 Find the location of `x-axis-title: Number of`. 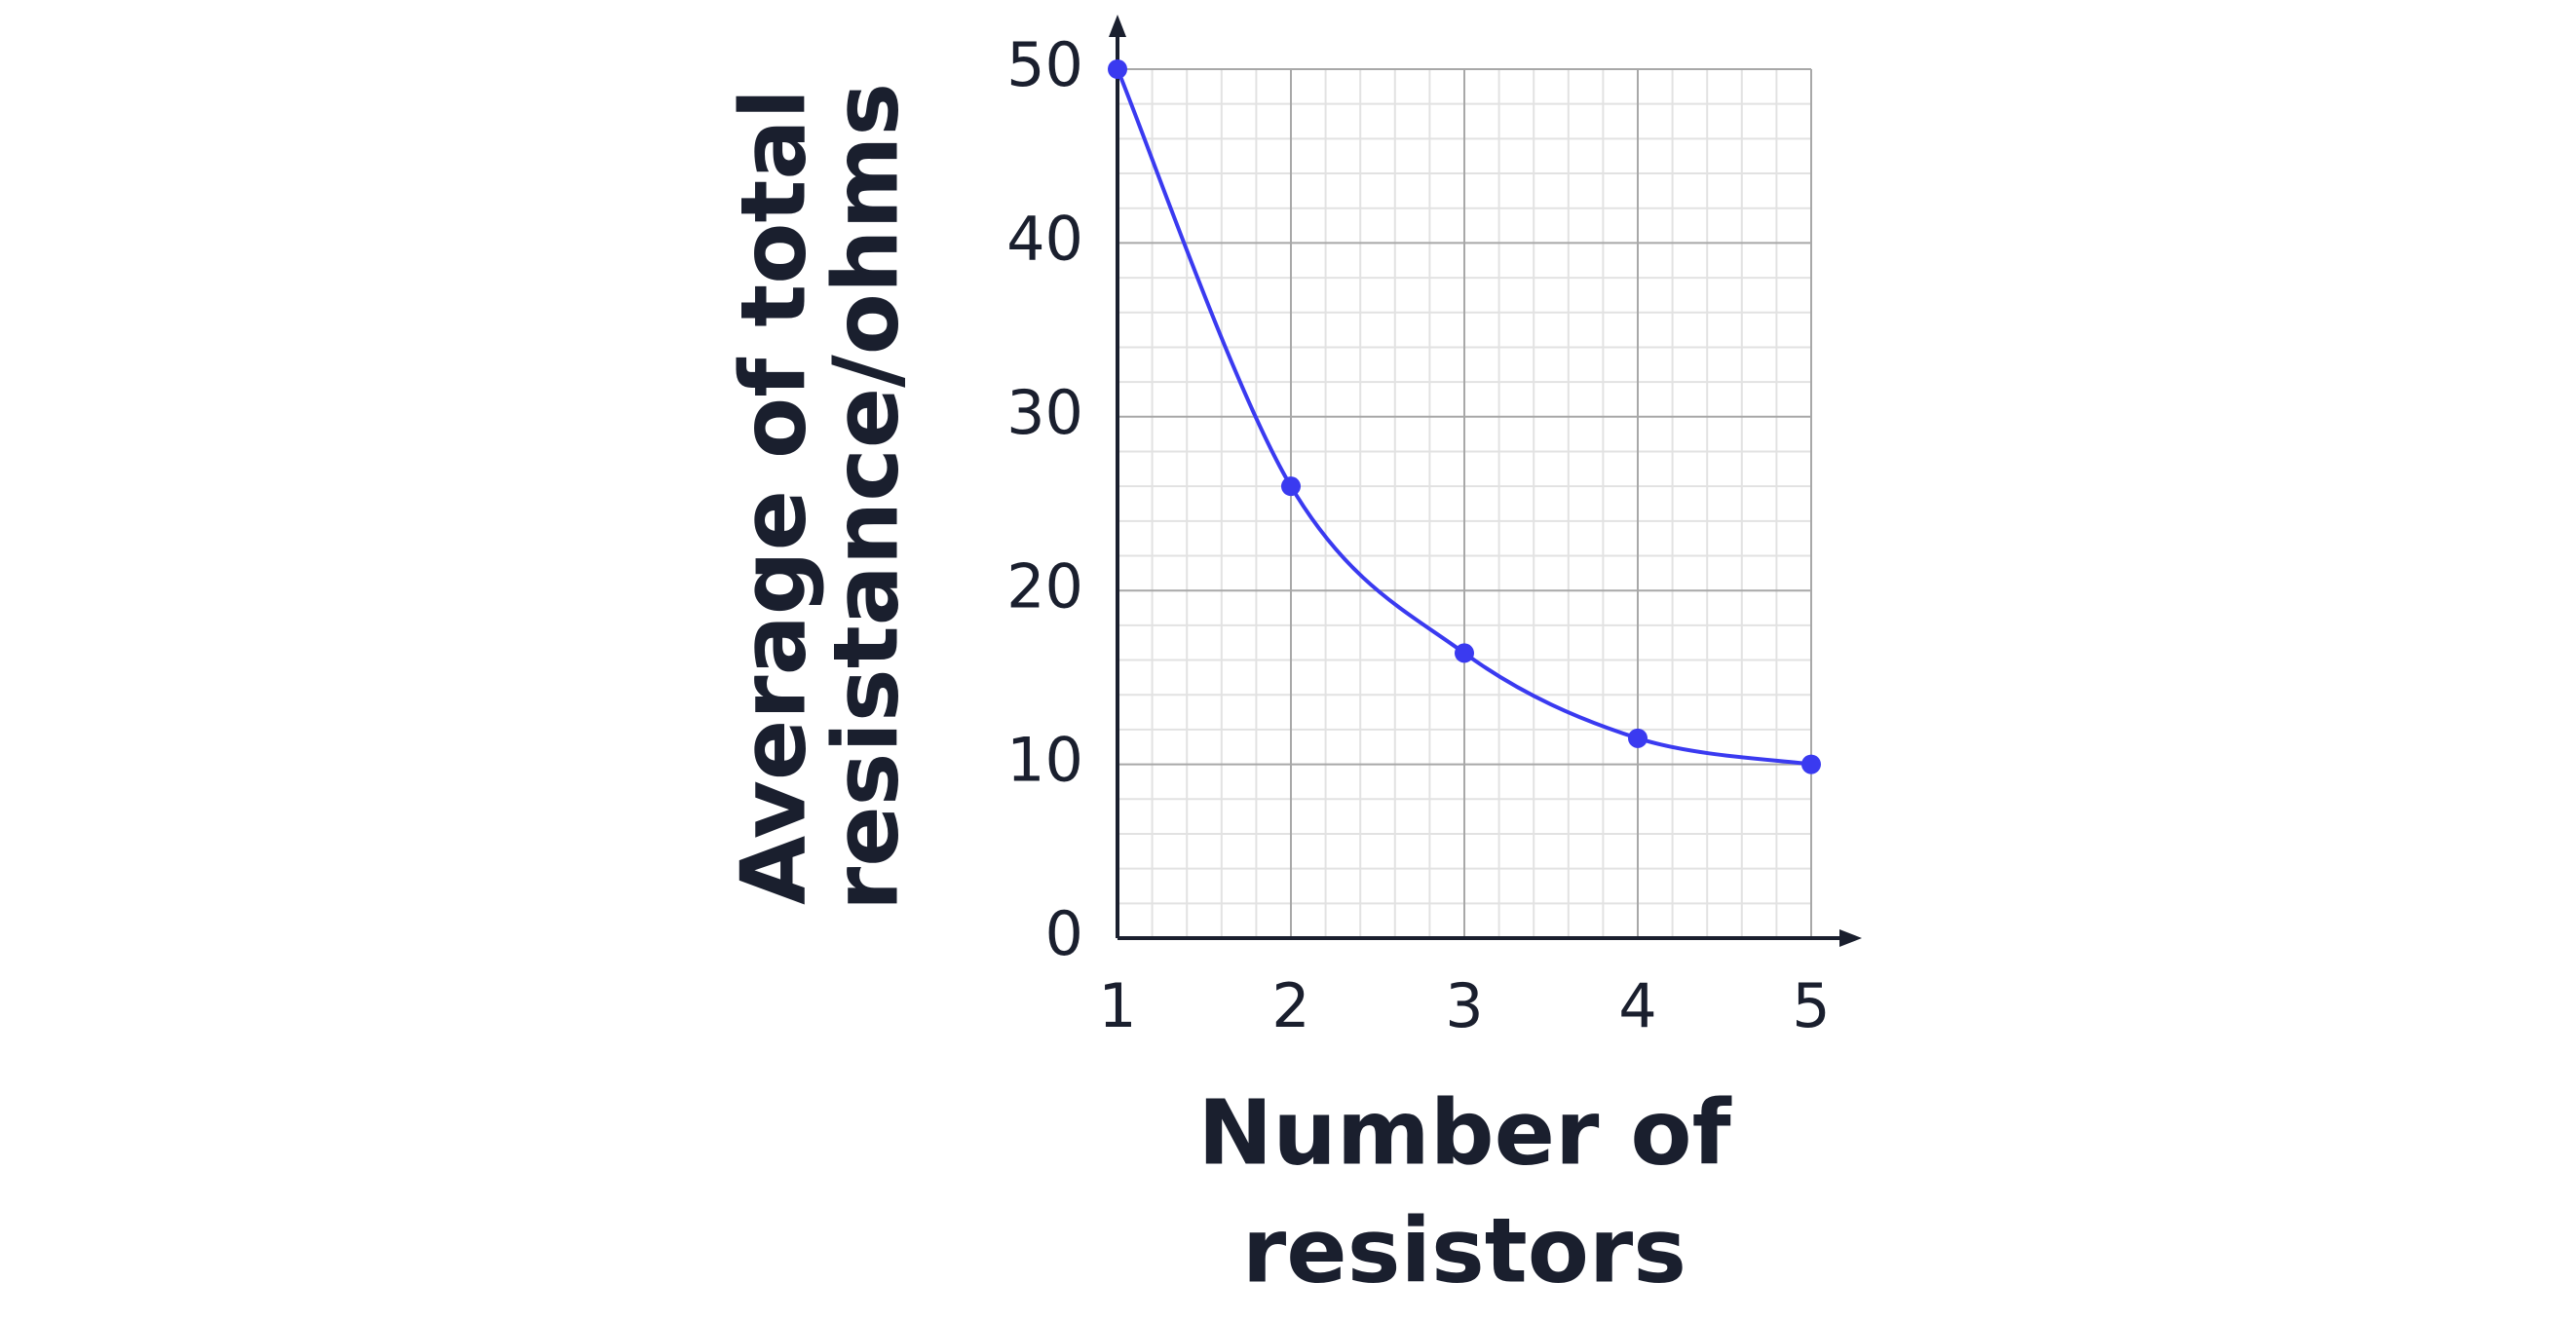

x-axis-title: Number of is located at coordinates (1464, 1133).